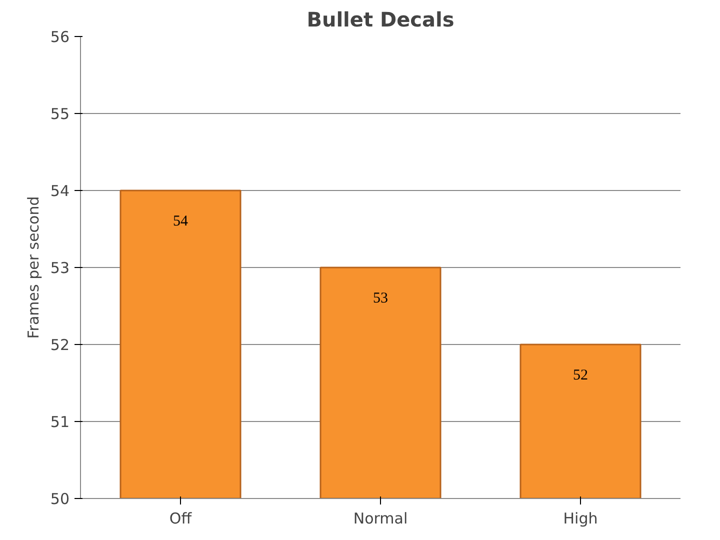 Image resolution: width=720 pixels, height=540 pixels. Describe the element at coordinates (60, 37) in the screenshot. I see `y-tick-label: 56` at that location.